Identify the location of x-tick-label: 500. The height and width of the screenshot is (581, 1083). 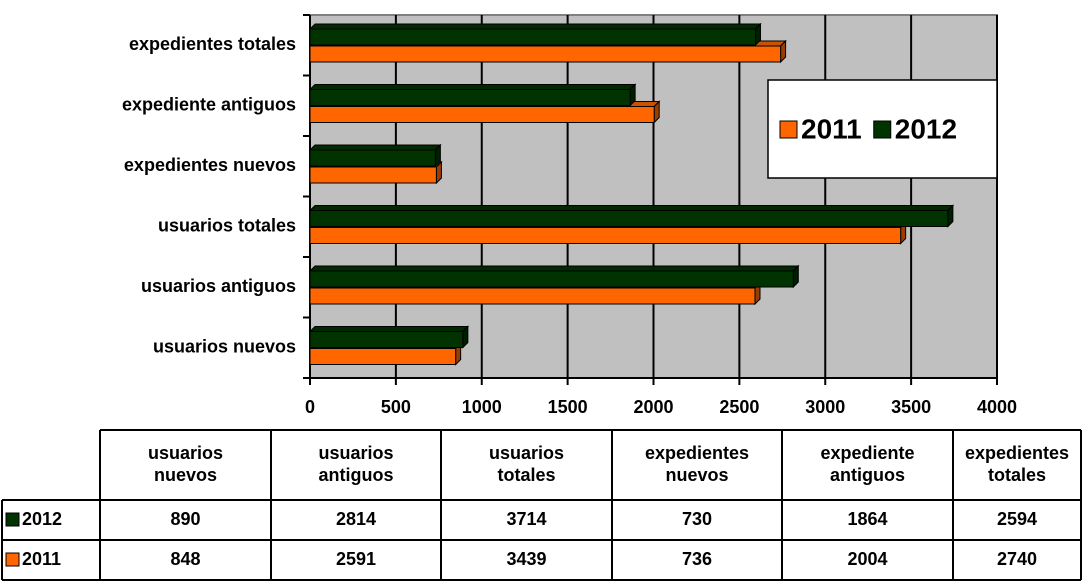
(396, 407).